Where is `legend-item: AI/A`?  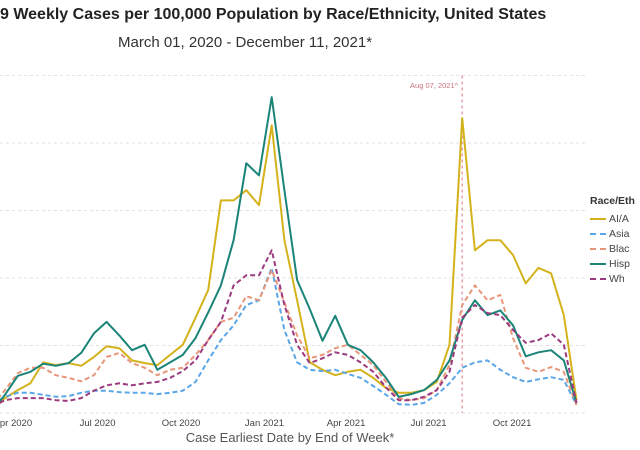 legend-item: AI/A is located at coordinates (614, 218).